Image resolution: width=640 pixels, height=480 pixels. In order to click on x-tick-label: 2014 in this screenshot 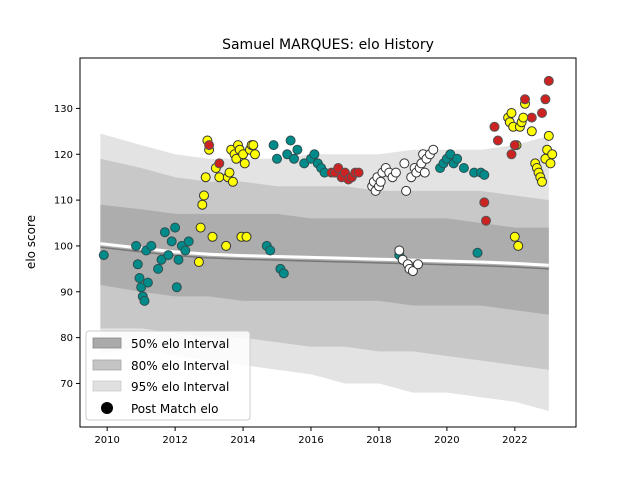, I will do `click(242, 440)`.